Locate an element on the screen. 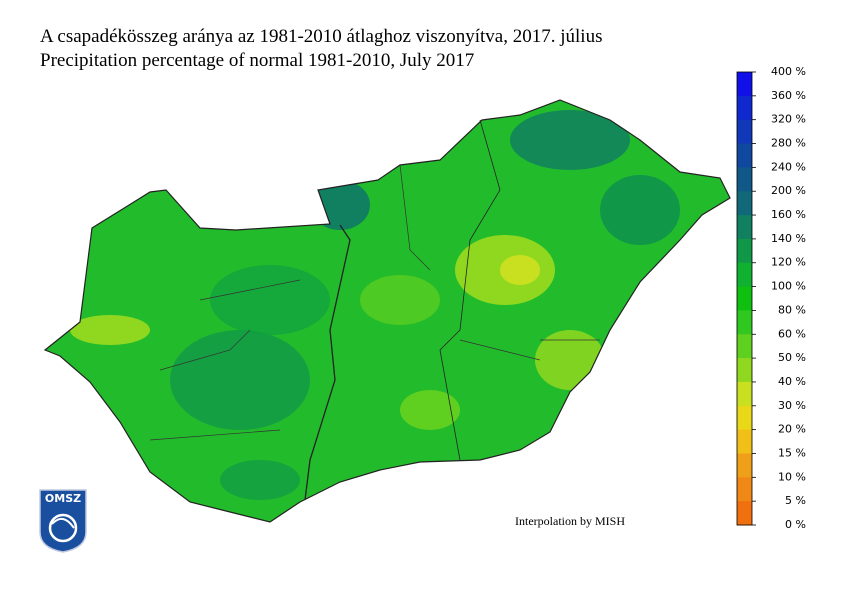 This screenshot has width=842, height=595. legend-label: 120 % is located at coordinates (788, 262).